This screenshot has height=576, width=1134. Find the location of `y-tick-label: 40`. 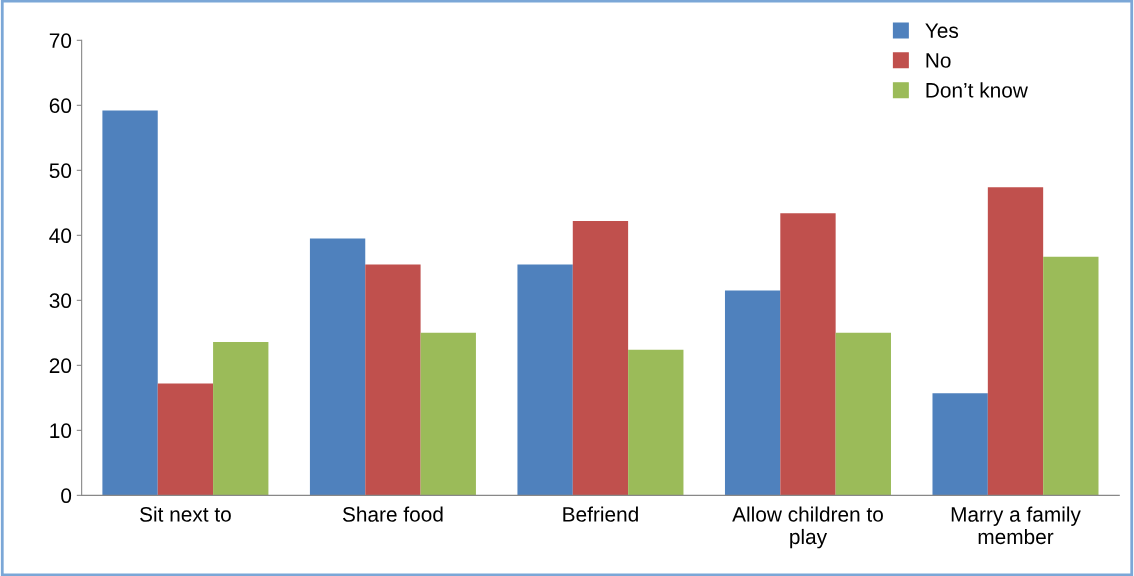

y-tick-label: 40 is located at coordinates (60, 236).